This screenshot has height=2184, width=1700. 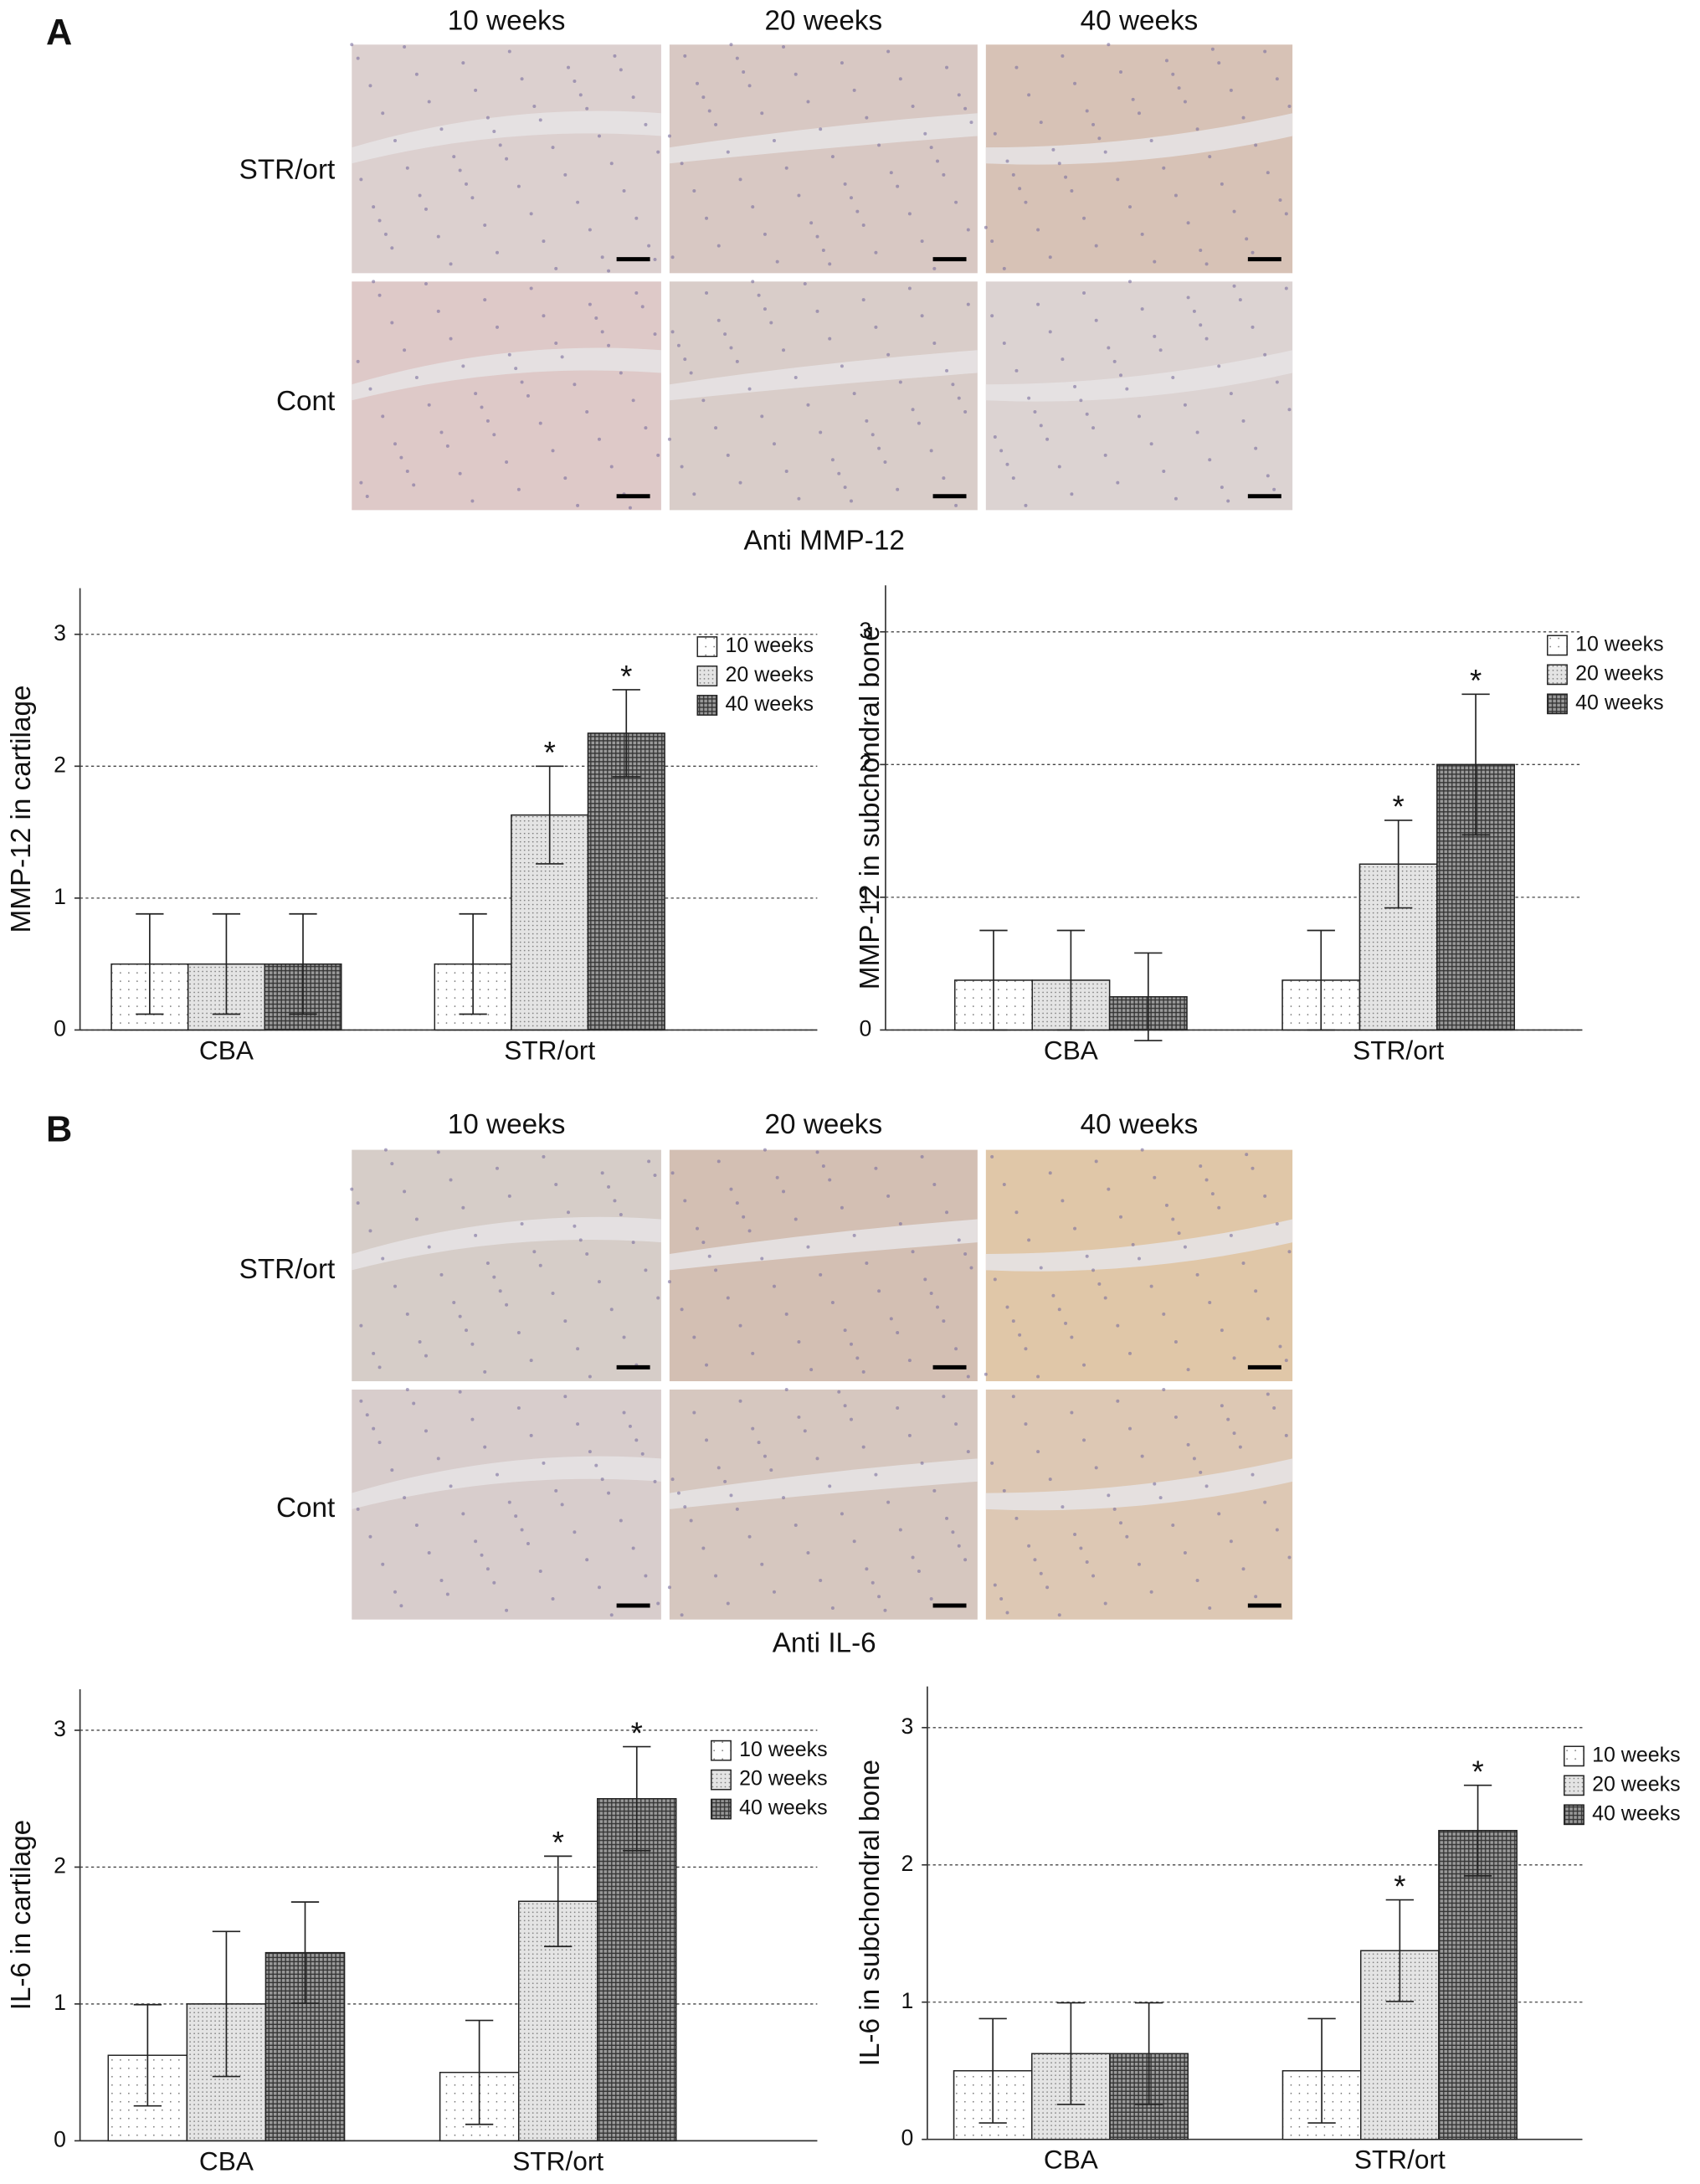 I want to click on y-tick-label: 3, so click(x=60, y=1728).